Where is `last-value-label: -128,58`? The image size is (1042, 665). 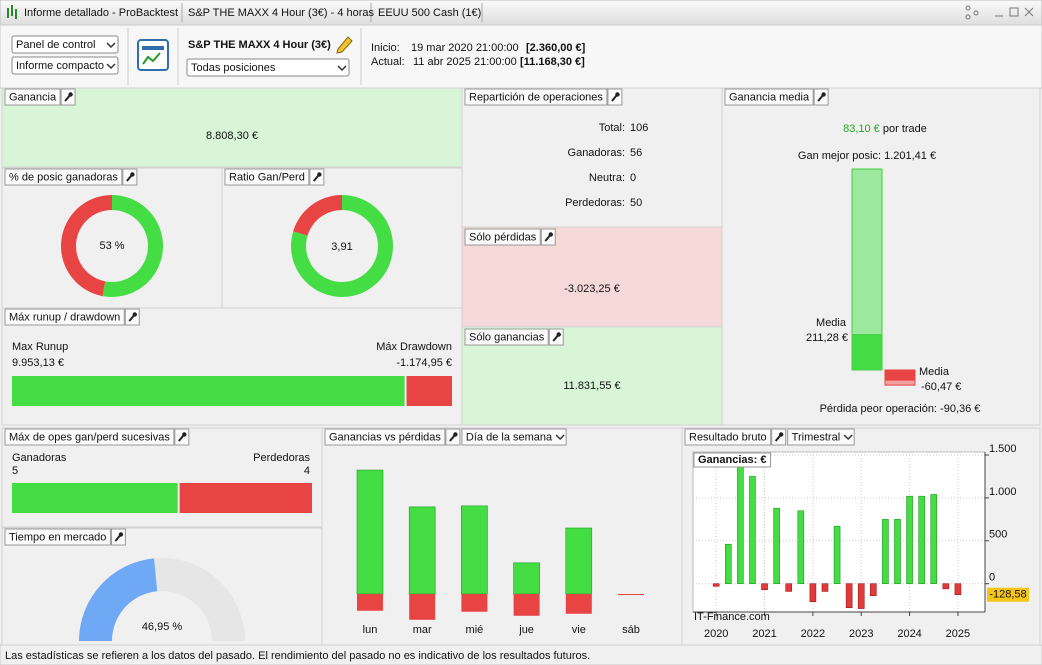 last-value-label: -128,58 is located at coordinates (1007, 595).